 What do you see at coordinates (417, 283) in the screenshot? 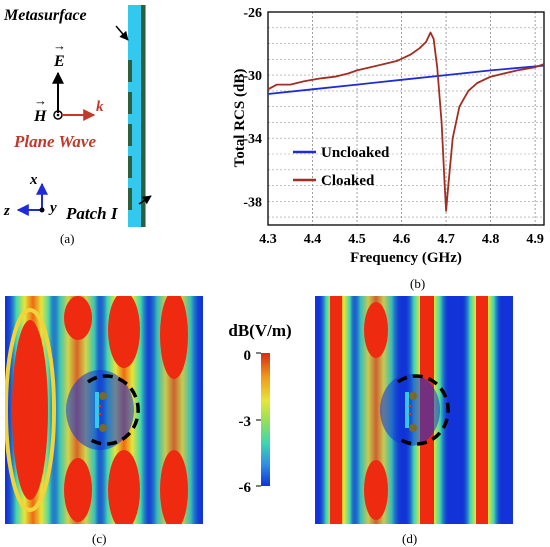
I see `panel-b-caption: (b)` at bounding box center [417, 283].